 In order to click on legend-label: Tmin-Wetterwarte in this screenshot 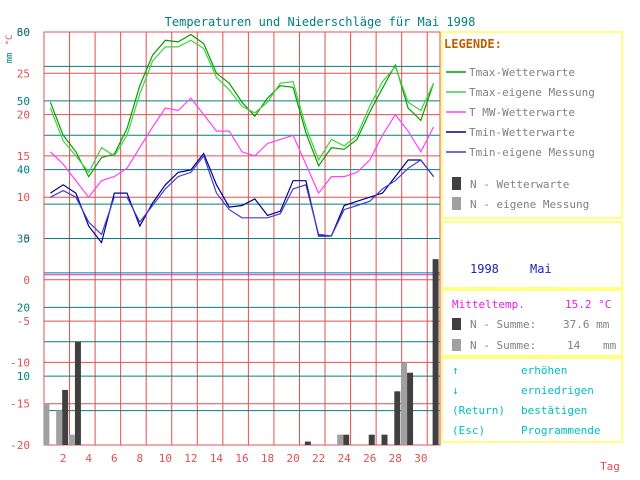, I will do `click(522, 132)`.